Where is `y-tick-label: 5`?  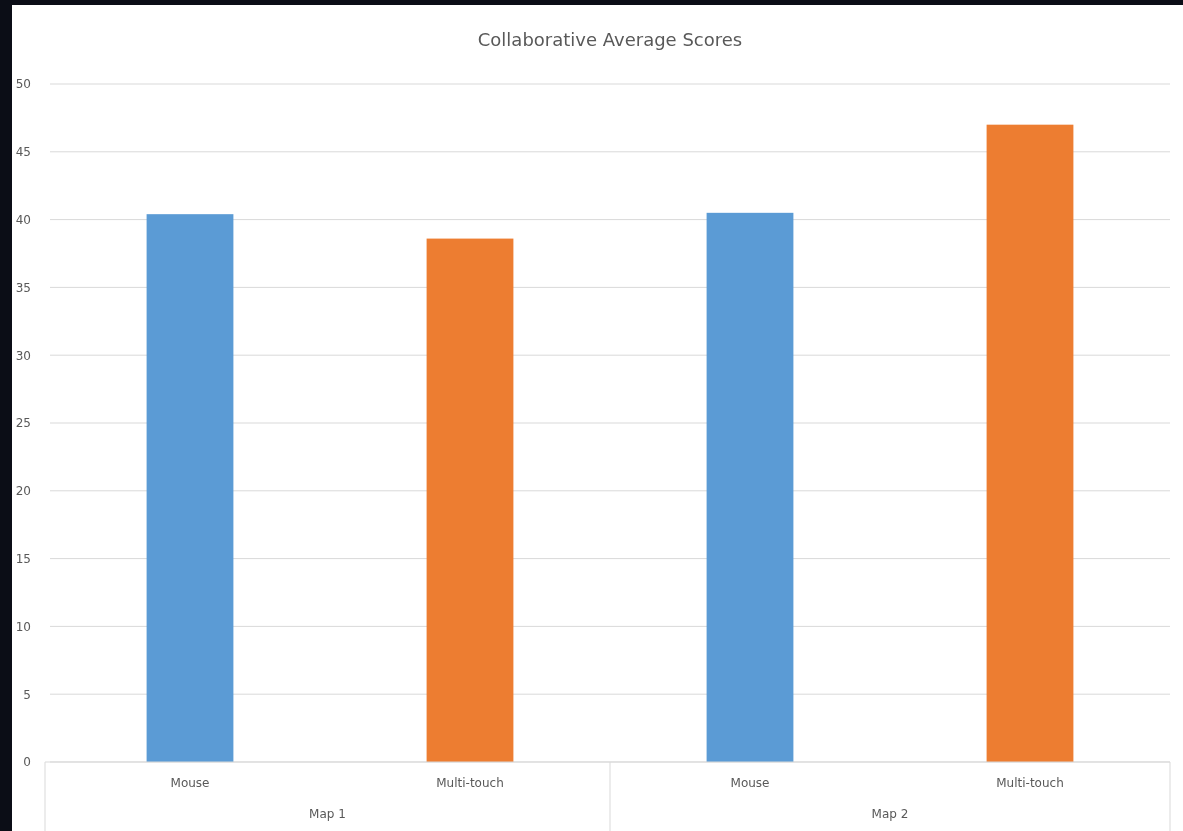 y-tick-label: 5 is located at coordinates (27, 694).